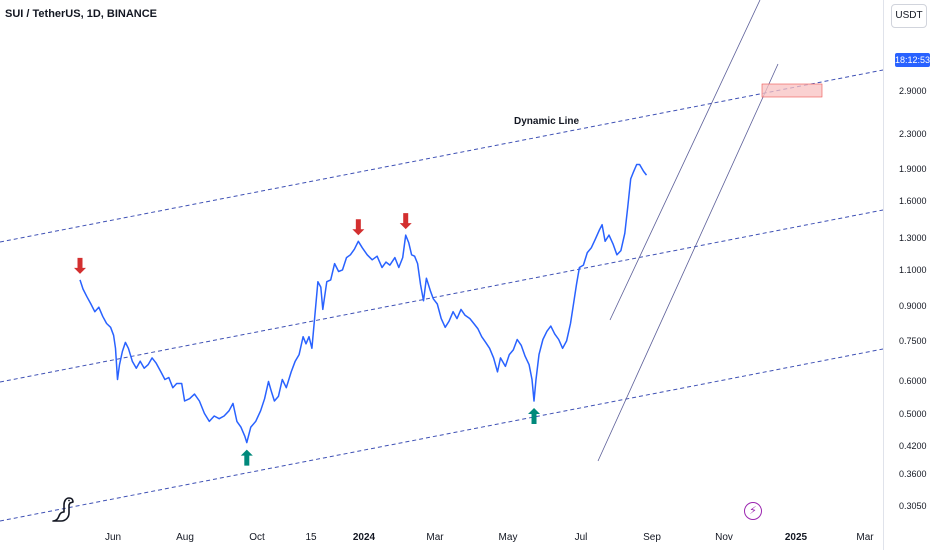 The height and width of the screenshot is (550, 932). What do you see at coordinates (185, 537) in the screenshot?
I see `x-tick-label: Aug` at bounding box center [185, 537].